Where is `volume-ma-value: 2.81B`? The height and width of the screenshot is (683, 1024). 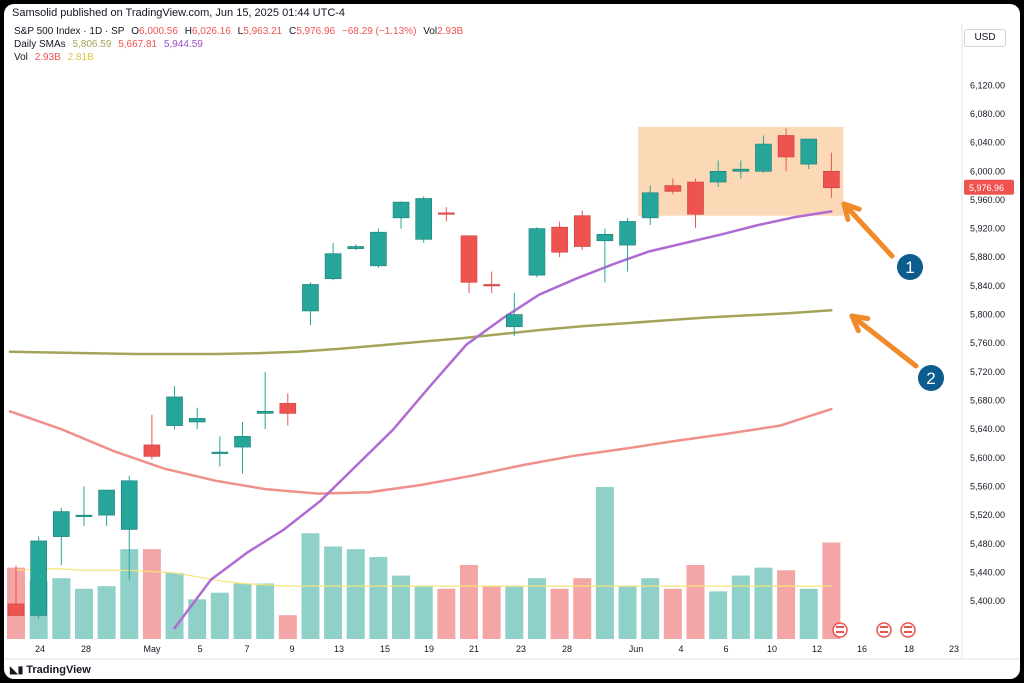
volume-ma-value: 2.81B is located at coordinates (80, 57).